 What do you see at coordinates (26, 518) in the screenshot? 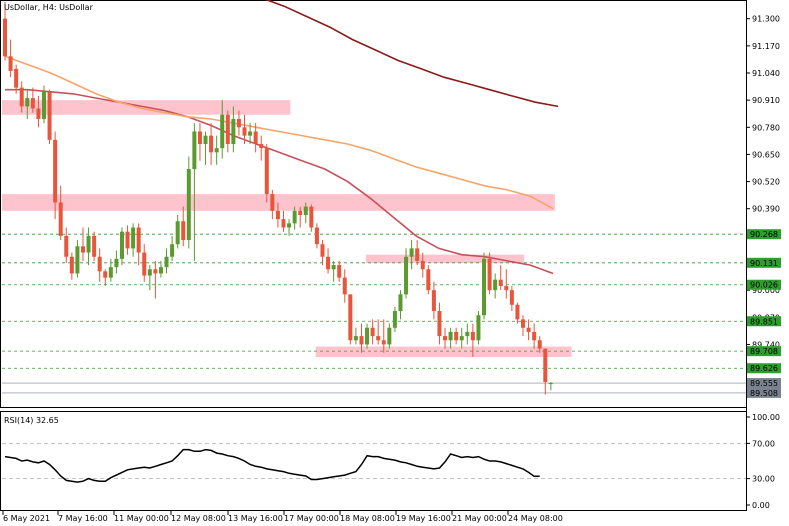
I see `time-tick-label: 6 May 2021` at bounding box center [26, 518].